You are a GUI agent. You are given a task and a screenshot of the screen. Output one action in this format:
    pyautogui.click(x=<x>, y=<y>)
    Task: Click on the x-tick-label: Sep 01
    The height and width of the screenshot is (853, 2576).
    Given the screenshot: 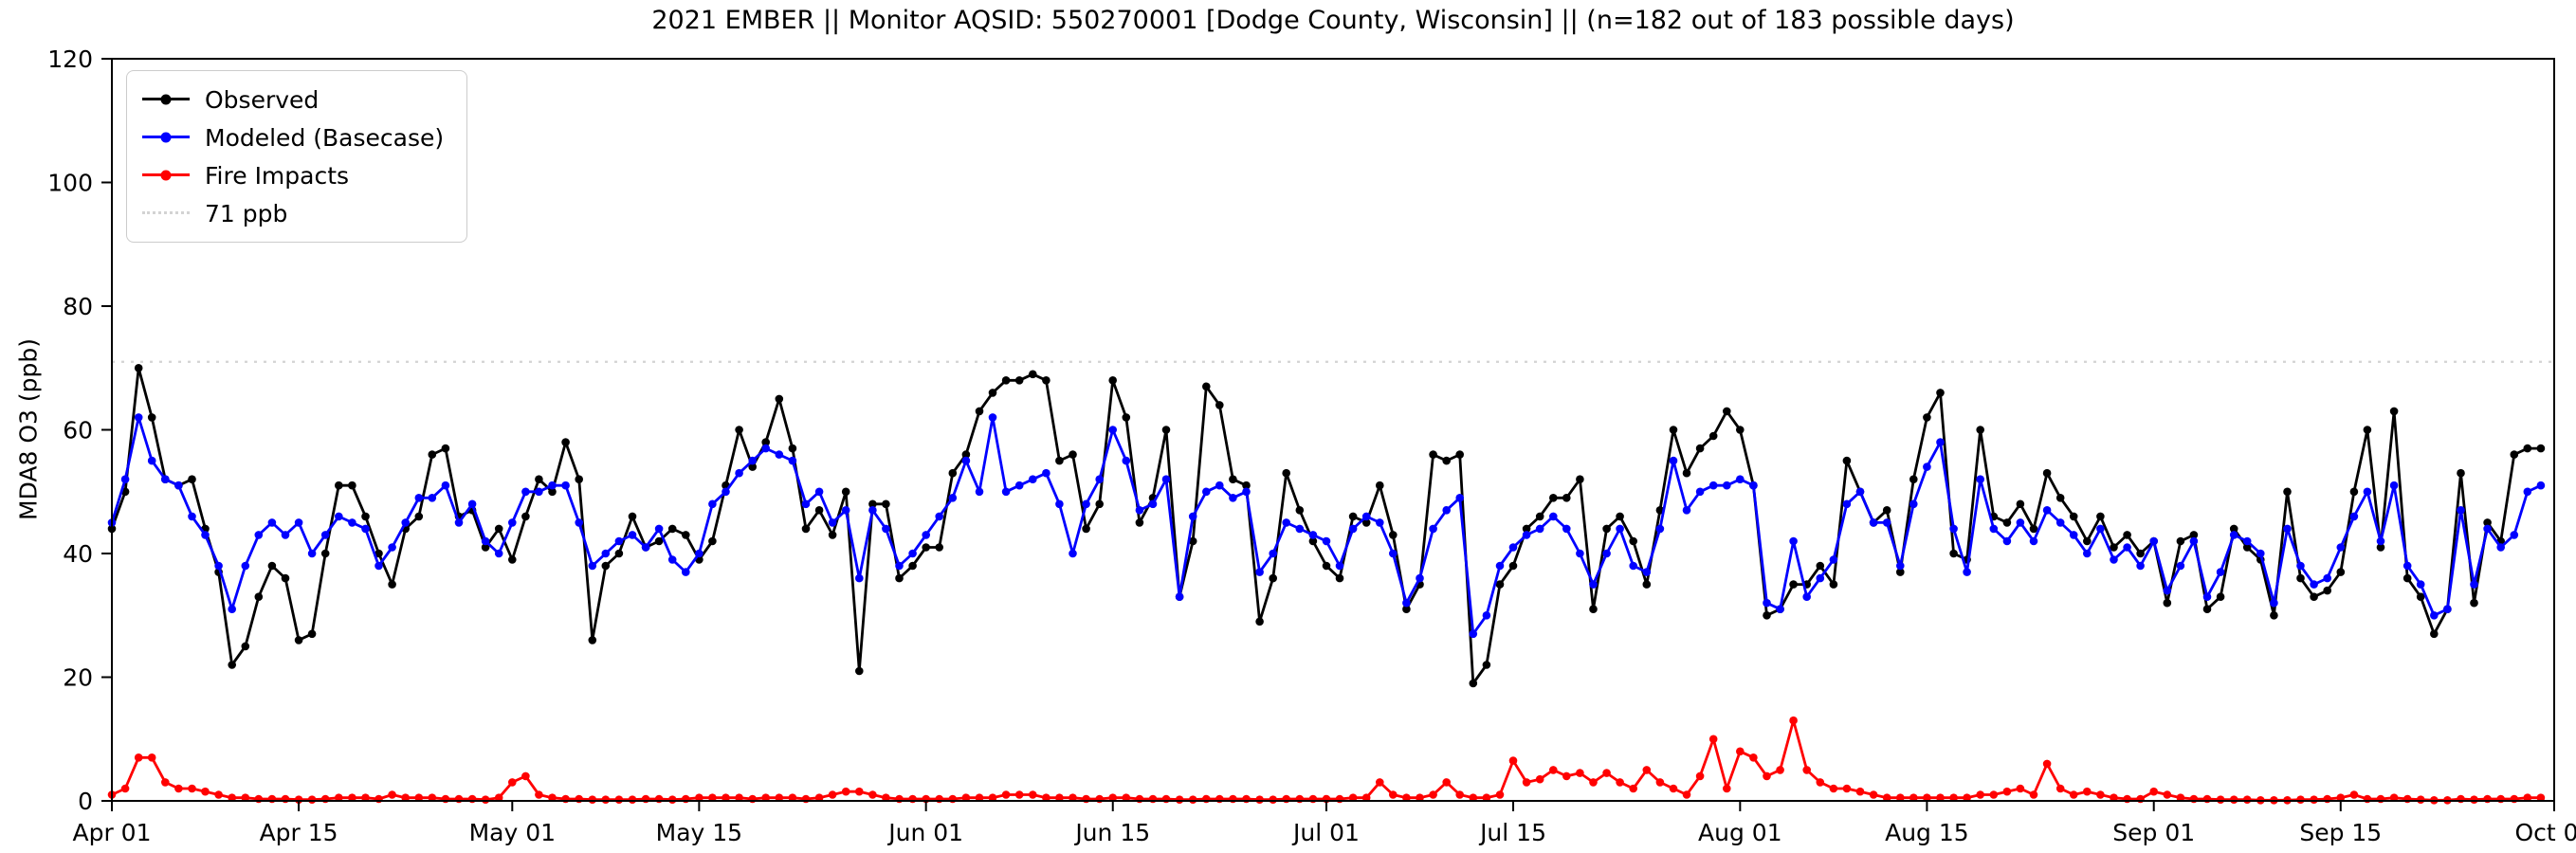 What is the action you would take?
    pyautogui.click(x=2153, y=832)
    